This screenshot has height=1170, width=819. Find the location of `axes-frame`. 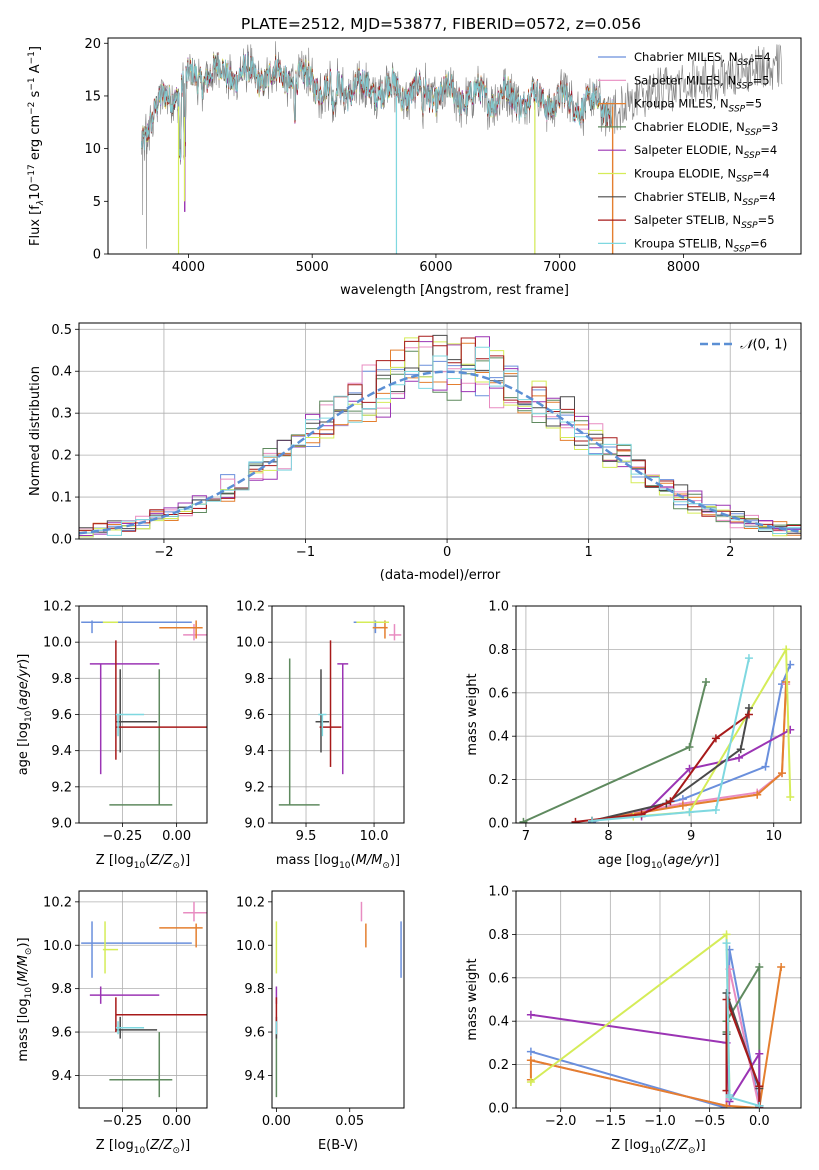

axes-frame is located at coordinates (658, 714).